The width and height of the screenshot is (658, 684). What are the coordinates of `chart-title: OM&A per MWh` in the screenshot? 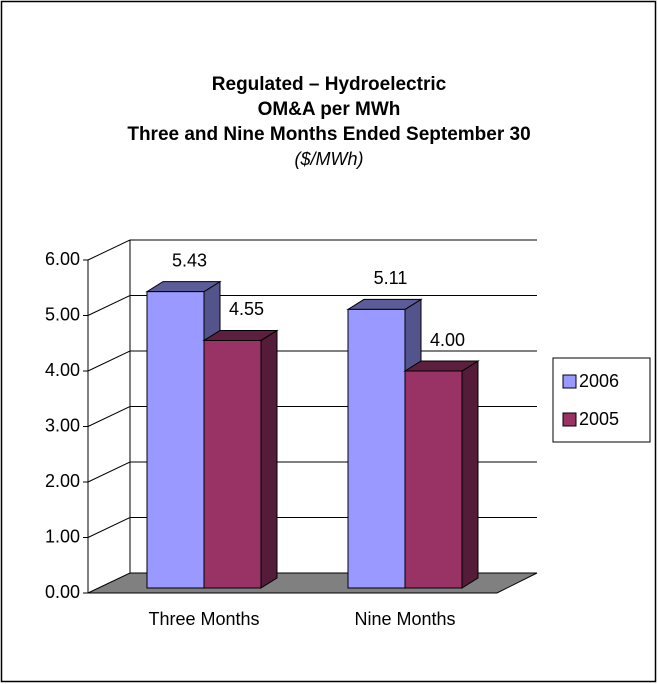 It's located at (329, 109).